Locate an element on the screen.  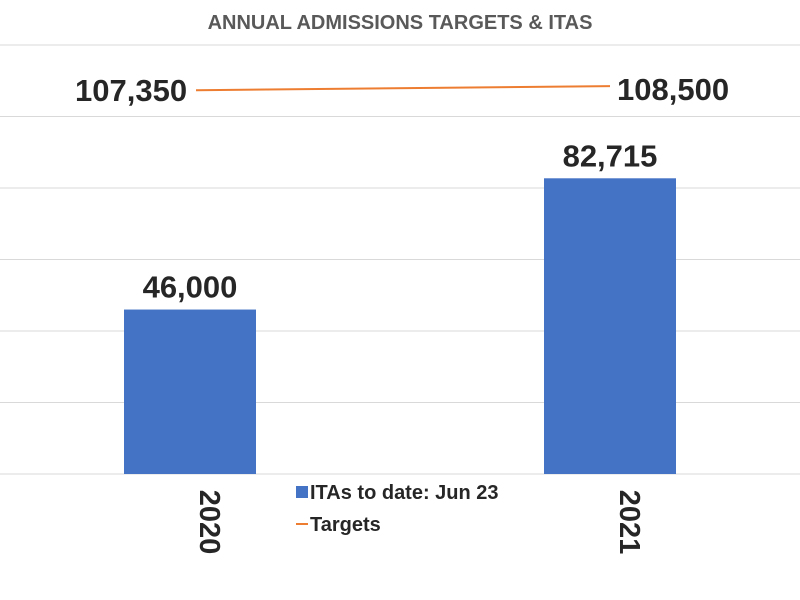
bar-2021 is located at coordinates (610, 326).